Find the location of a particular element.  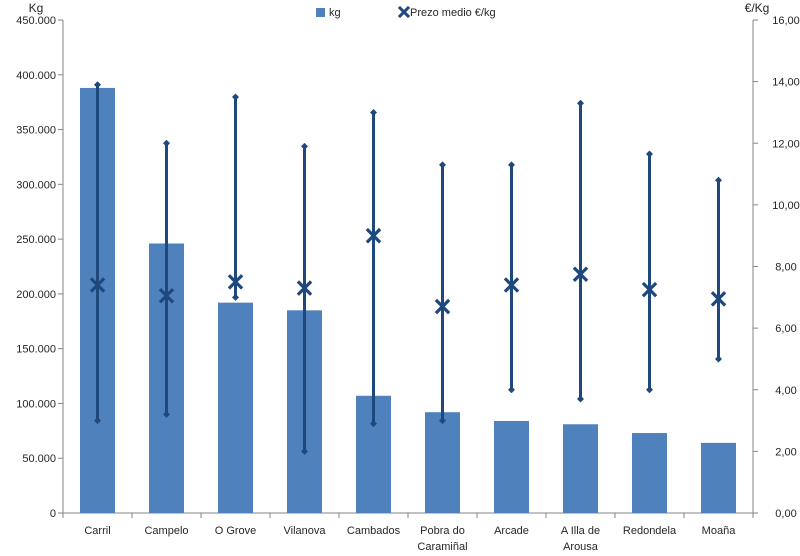

y-right-tick-label: 16,00 is located at coordinates (786, 21).